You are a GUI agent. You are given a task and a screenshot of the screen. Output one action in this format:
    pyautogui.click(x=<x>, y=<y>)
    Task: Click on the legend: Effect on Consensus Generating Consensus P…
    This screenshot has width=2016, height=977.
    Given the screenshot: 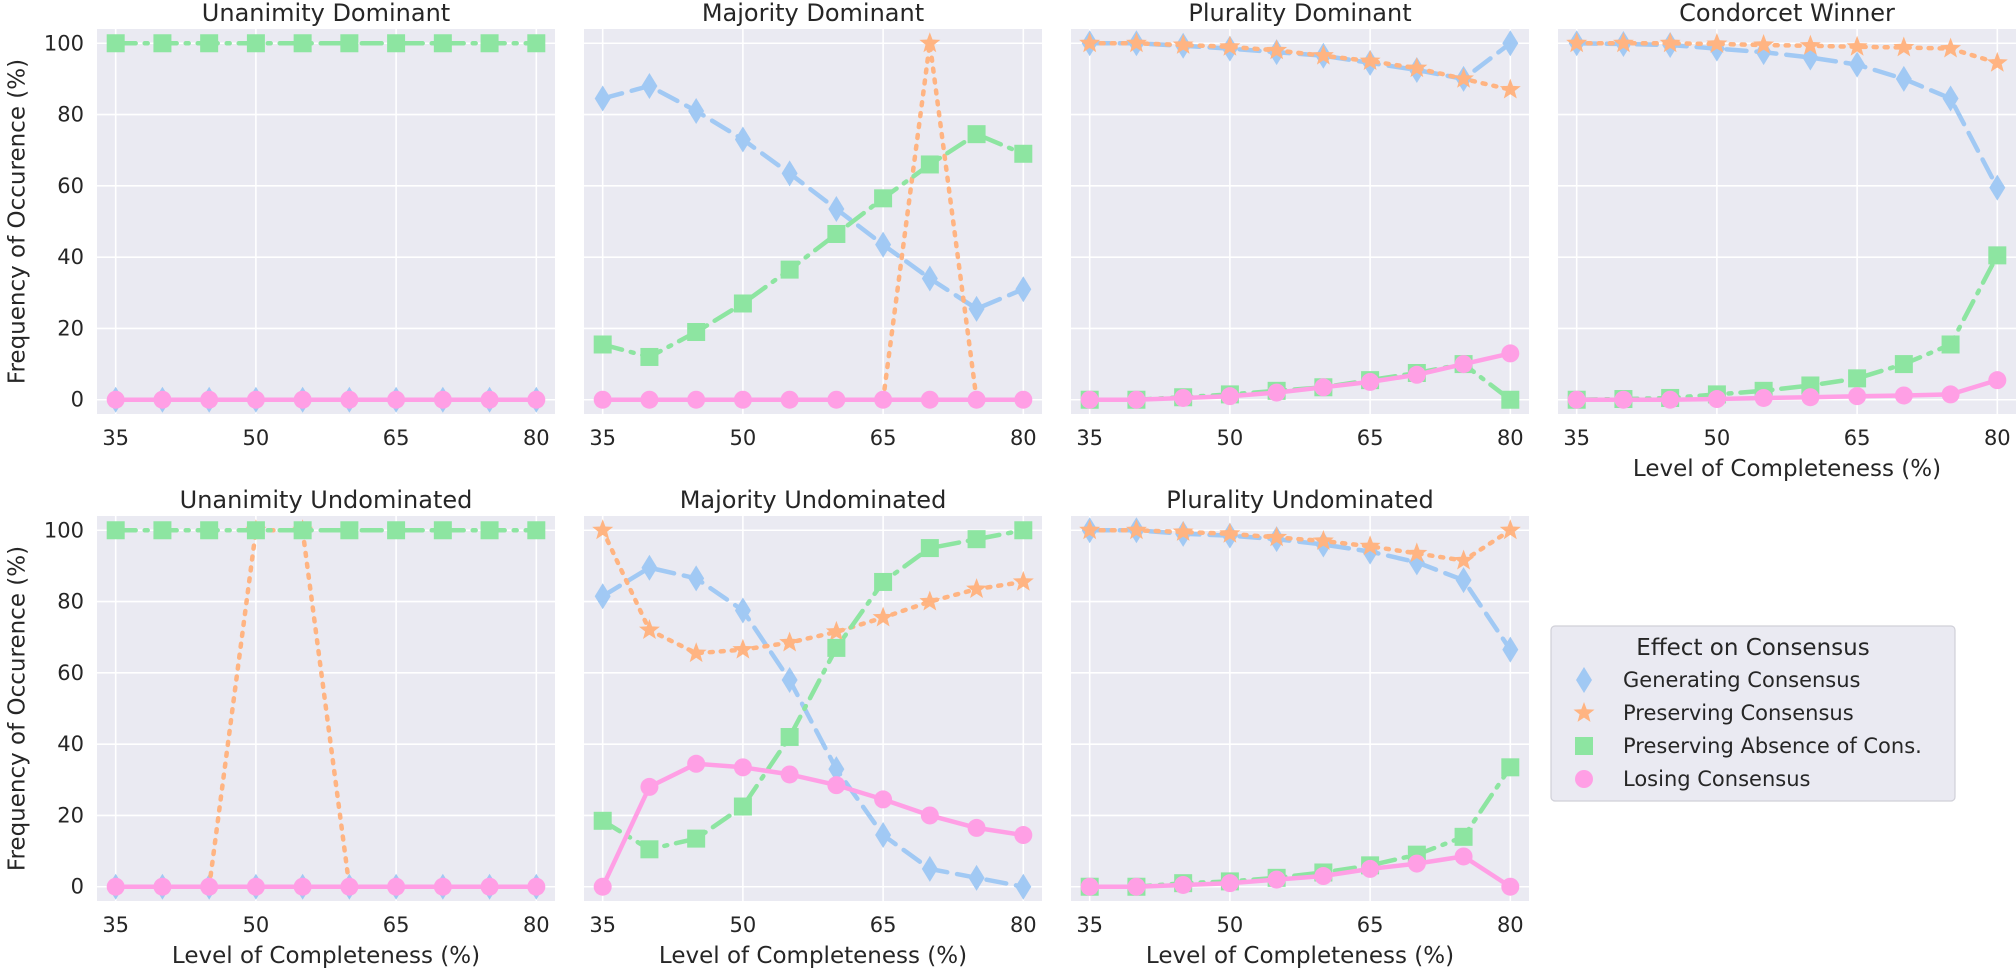 What is the action you would take?
    pyautogui.click(x=1753, y=713)
    